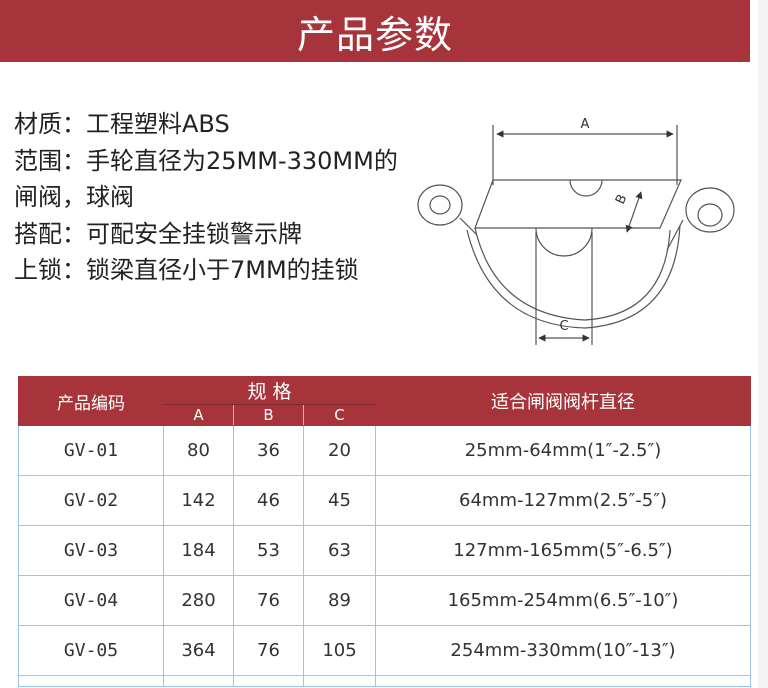  What do you see at coordinates (563, 600) in the screenshot?
I see `cell-range: 165mm-254mm(6.5″-10″)` at bounding box center [563, 600].